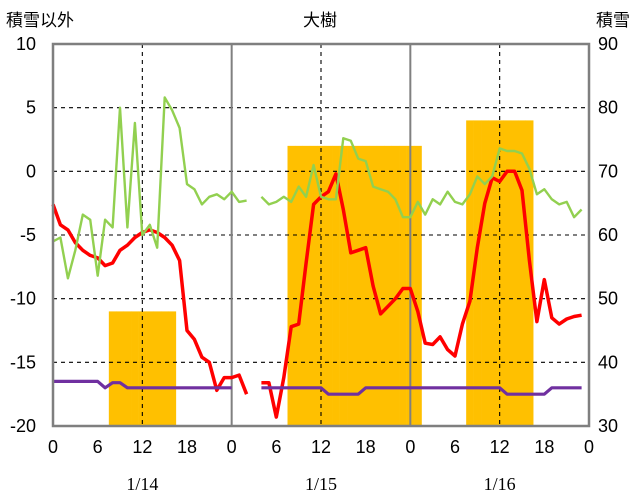 The image size is (636, 501). I want to click on chart-title: 大樹, so click(320, 21).